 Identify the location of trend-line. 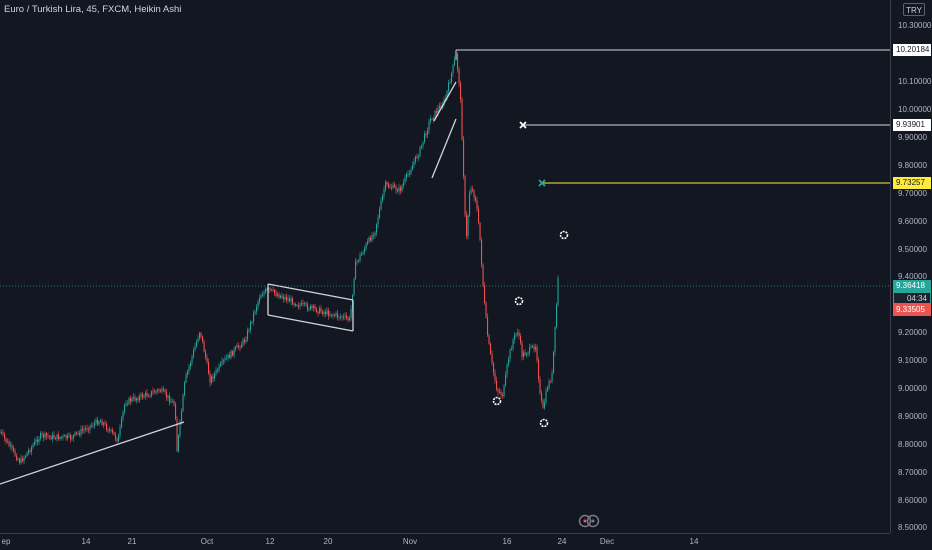
(92, 453).